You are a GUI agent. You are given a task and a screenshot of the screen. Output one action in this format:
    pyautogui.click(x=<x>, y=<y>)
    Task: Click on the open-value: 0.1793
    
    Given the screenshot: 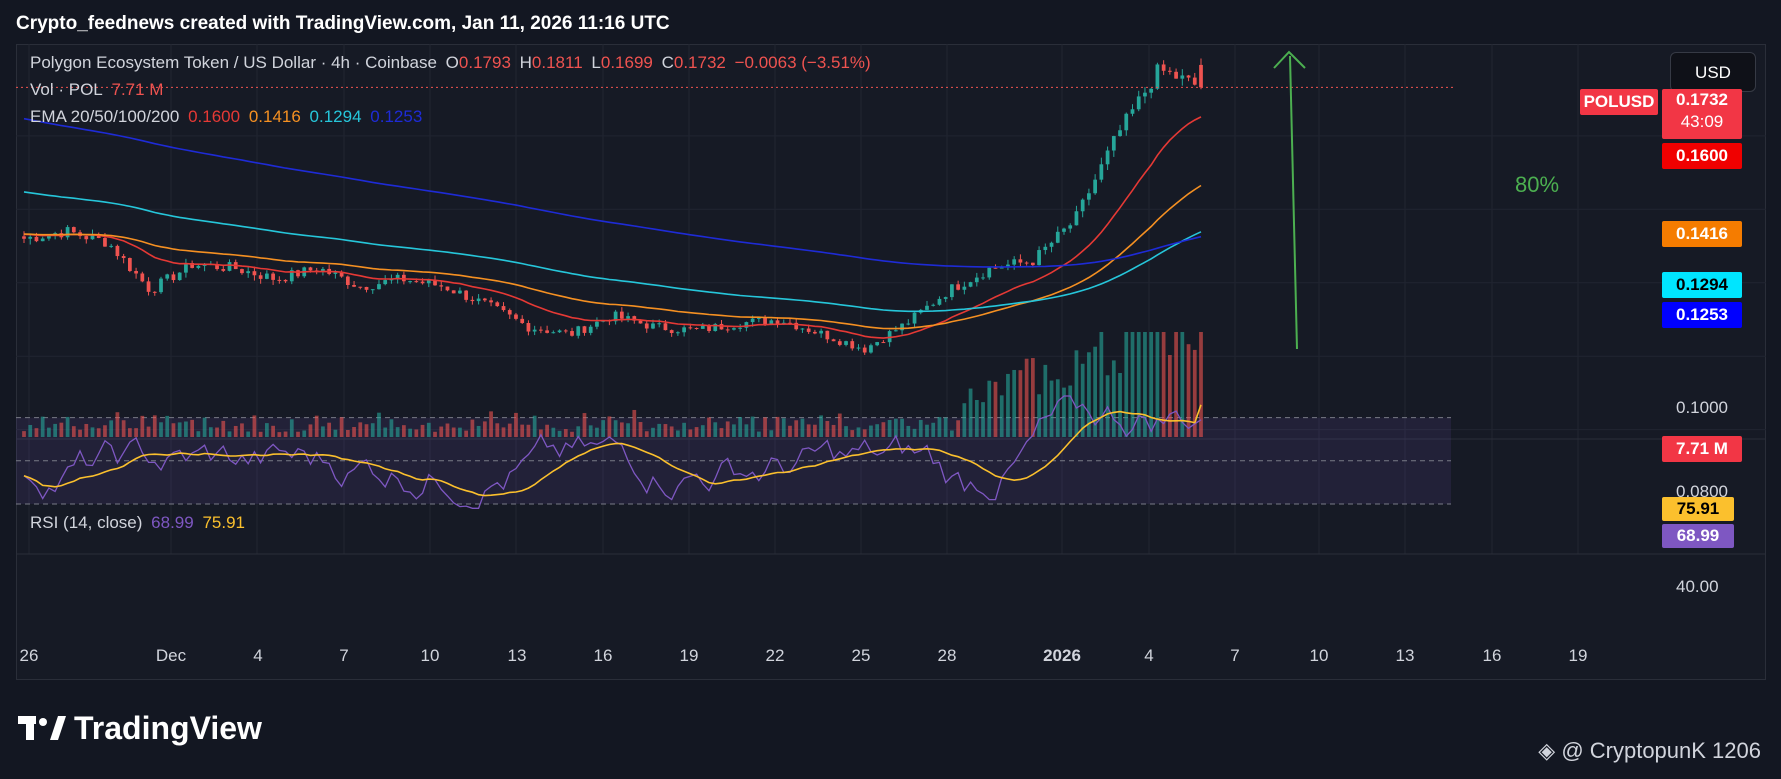 What is the action you would take?
    pyautogui.click(x=484, y=62)
    